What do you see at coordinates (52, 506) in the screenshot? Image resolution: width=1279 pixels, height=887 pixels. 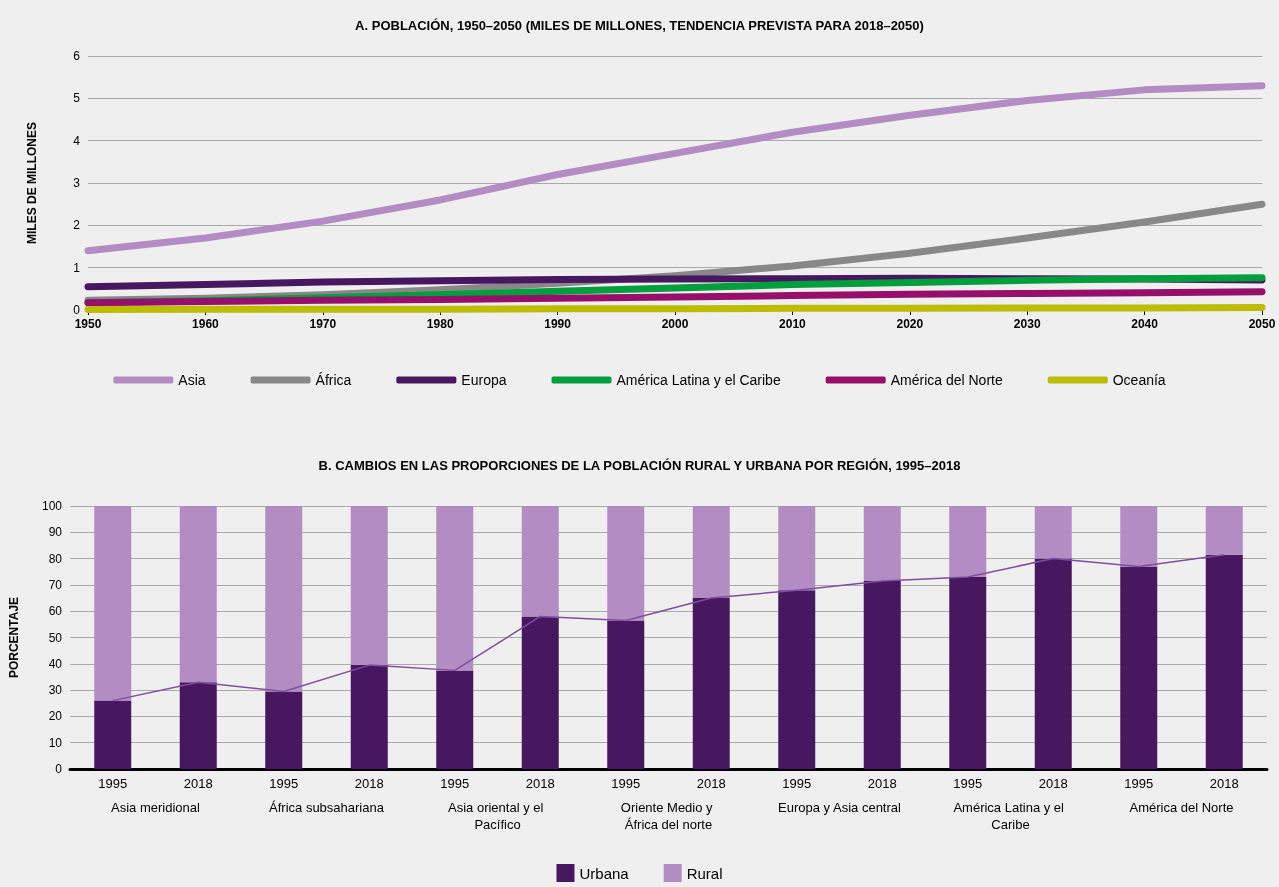 I see `y-tick-label: 100` at bounding box center [52, 506].